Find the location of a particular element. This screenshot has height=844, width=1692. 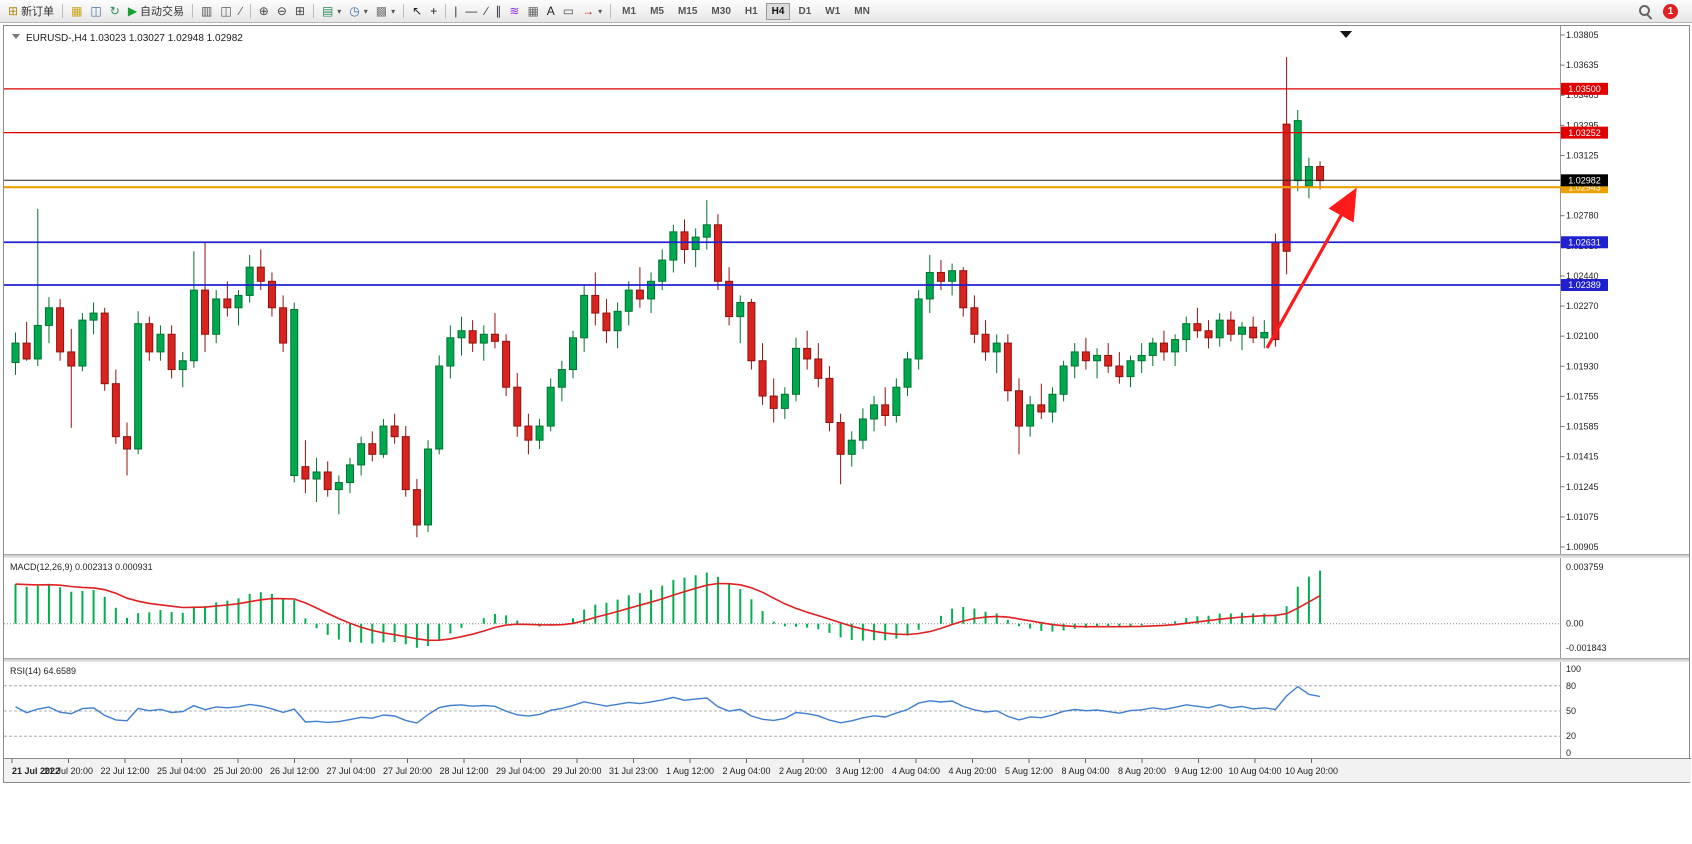

timeframe-button-mn: MN is located at coordinates (862, 11).